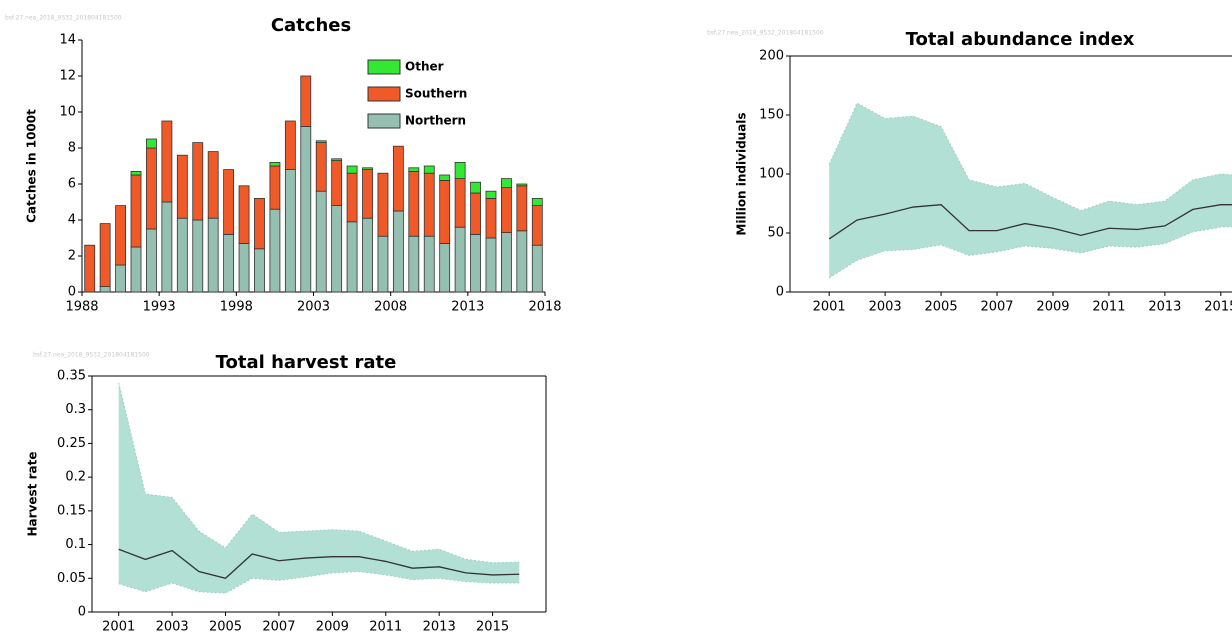 The height and width of the screenshot is (632, 1232). I want to click on y-tick-label: 4, so click(72, 220).